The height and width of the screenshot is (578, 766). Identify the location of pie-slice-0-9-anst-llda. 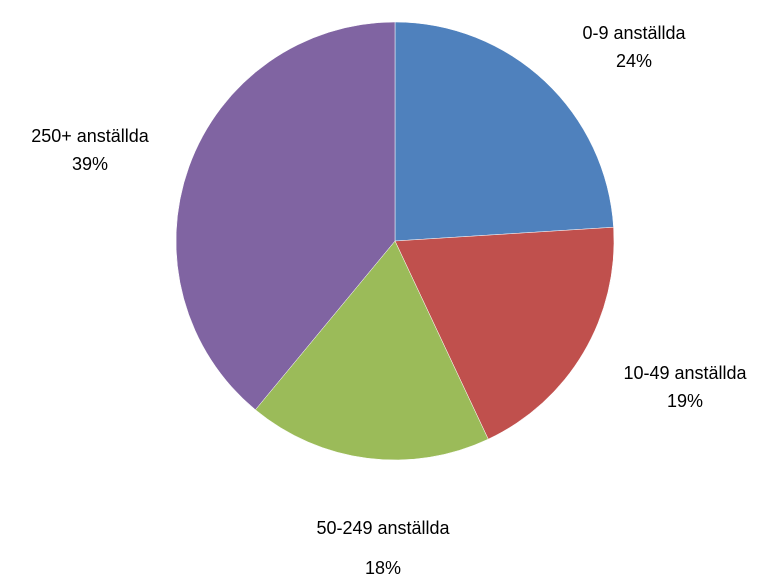
(504, 131).